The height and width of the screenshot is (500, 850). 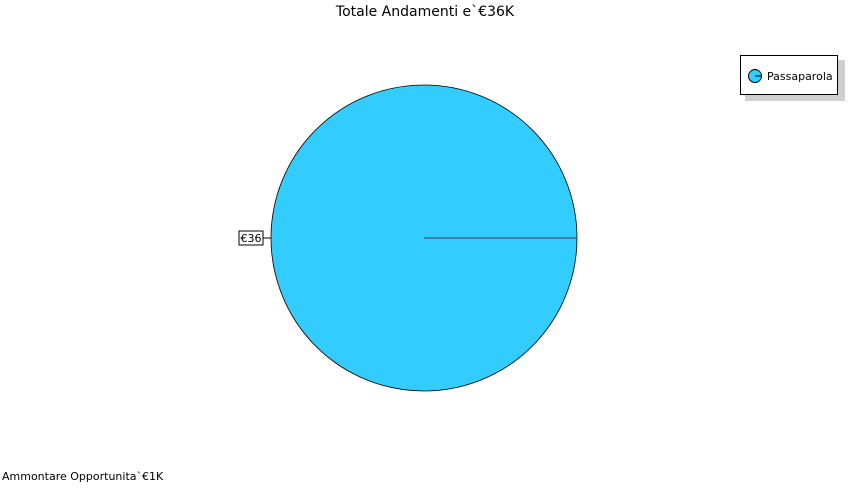 What do you see at coordinates (425, 12) in the screenshot?
I see `chart-title: Totale Andamenti e`€36K` at bounding box center [425, 12].